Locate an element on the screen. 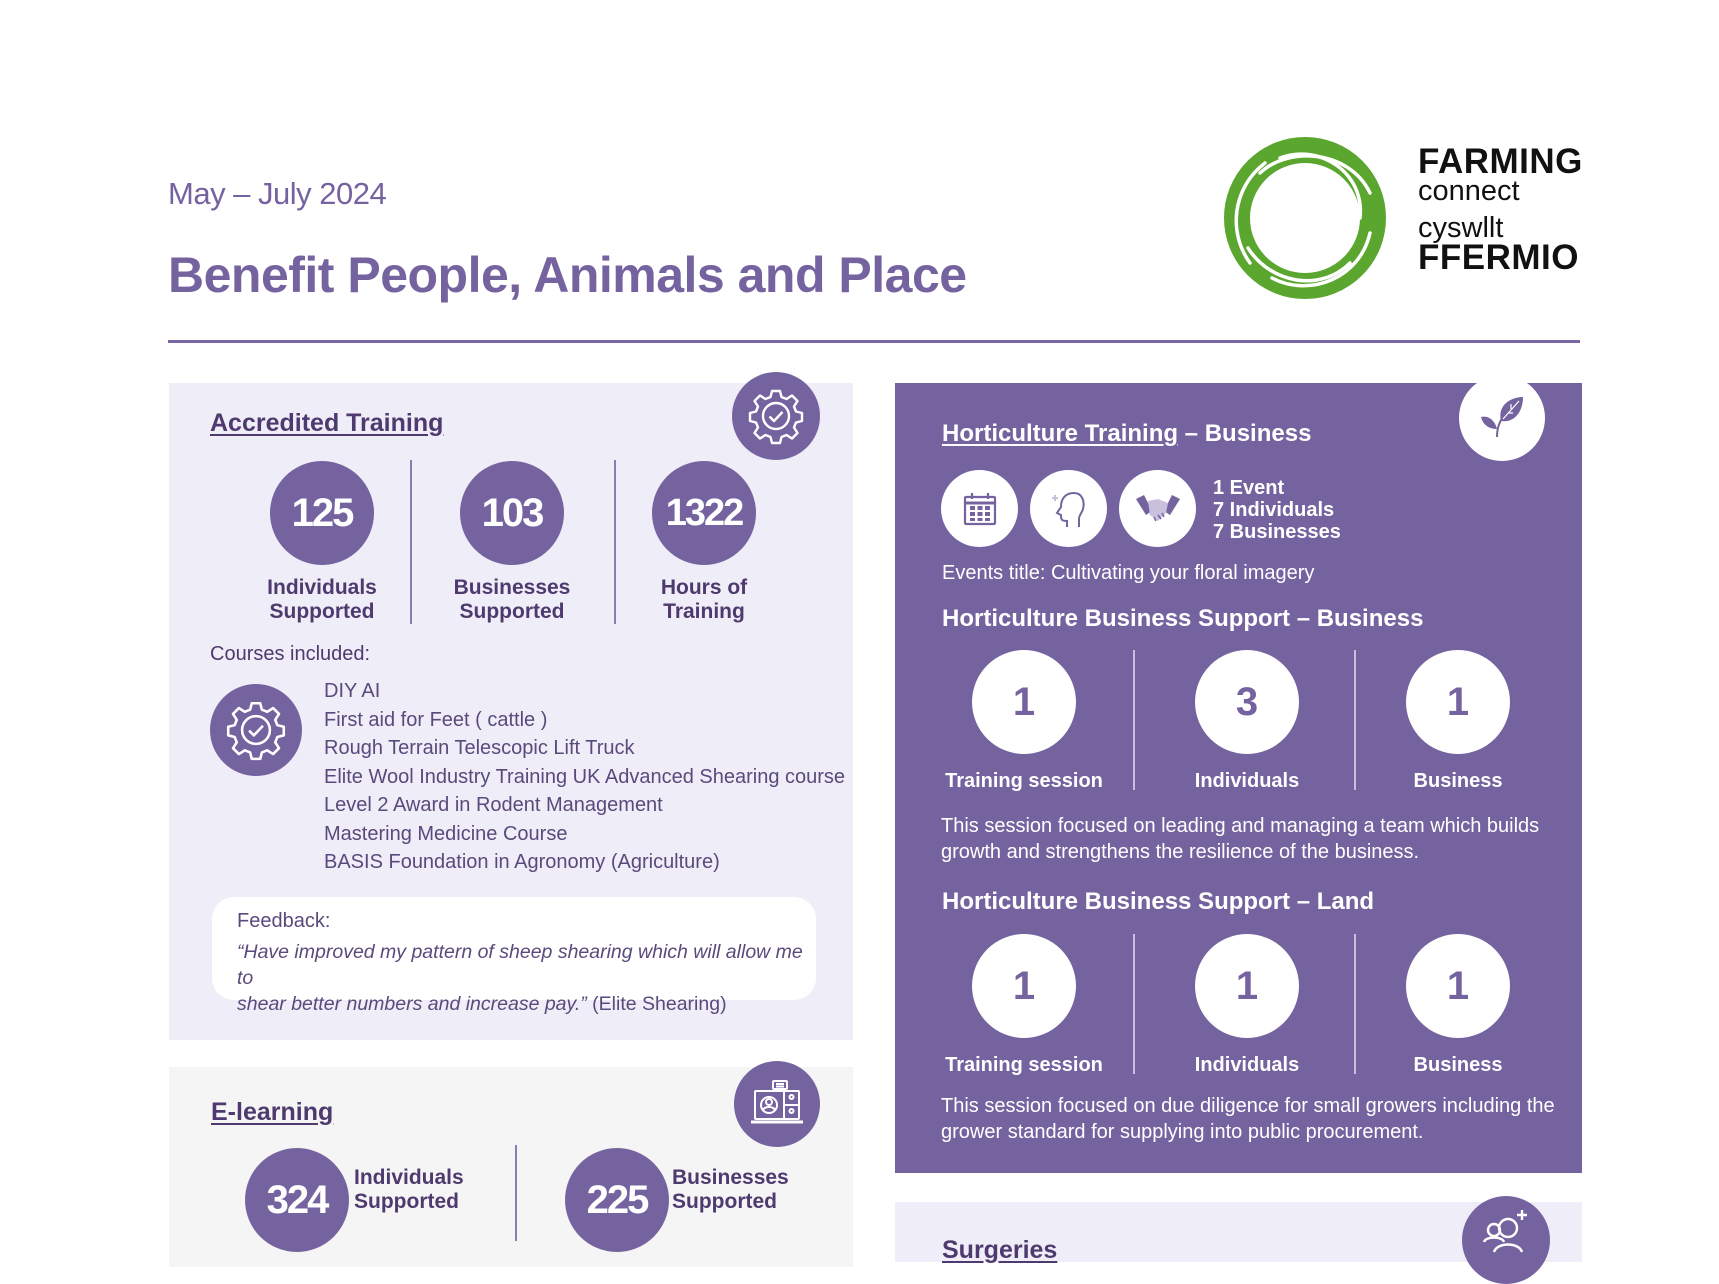 This screenshot has width=1719, height=1284. feedback-card is located at coordinates (514, 948).